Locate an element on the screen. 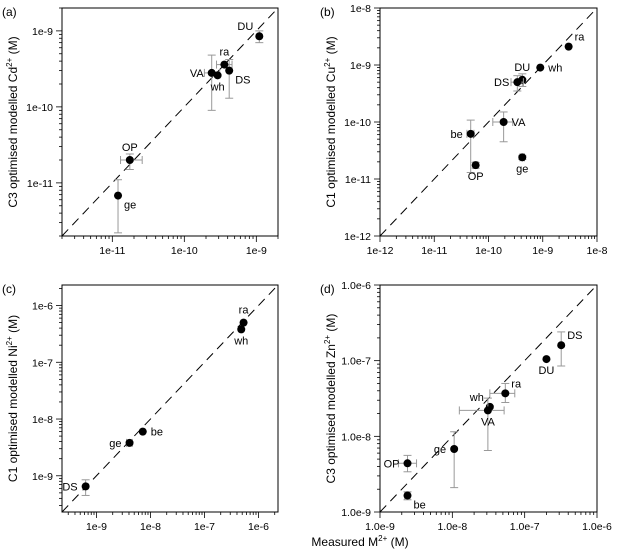 The width and height of the screenshot is (624, 553). x-tick-label: 1e-12 is located at coordinates (380, 251).